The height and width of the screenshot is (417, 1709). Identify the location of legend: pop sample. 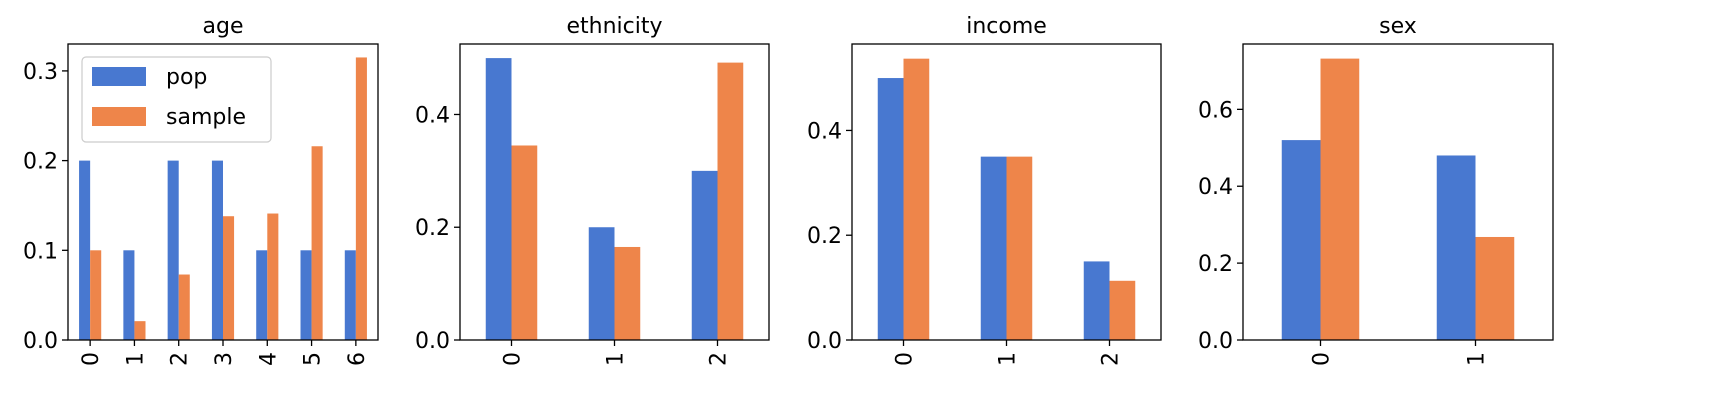
(176, 99).